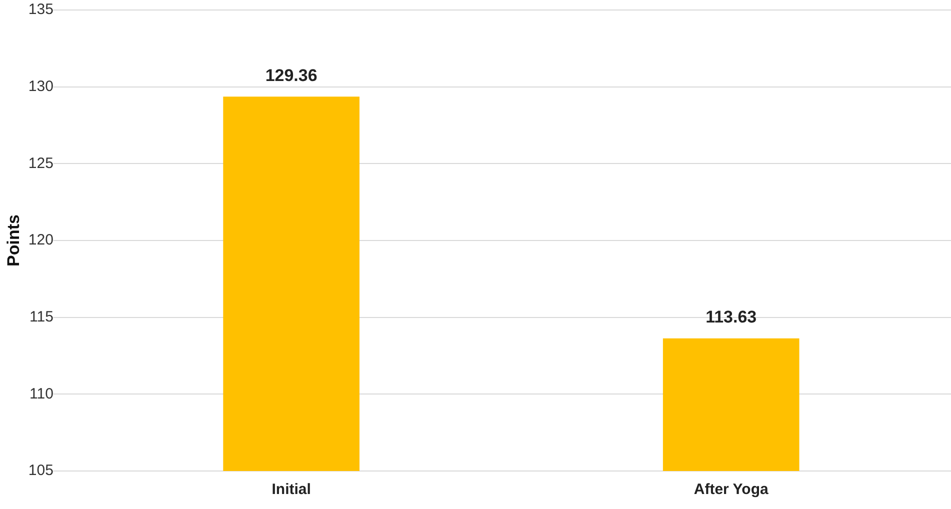 The width and height of the screenshot is (951, 509). Describe the element at coordinates (731, 489) in the screenshot. I see `x-tick-label: After Yoga` at that location.